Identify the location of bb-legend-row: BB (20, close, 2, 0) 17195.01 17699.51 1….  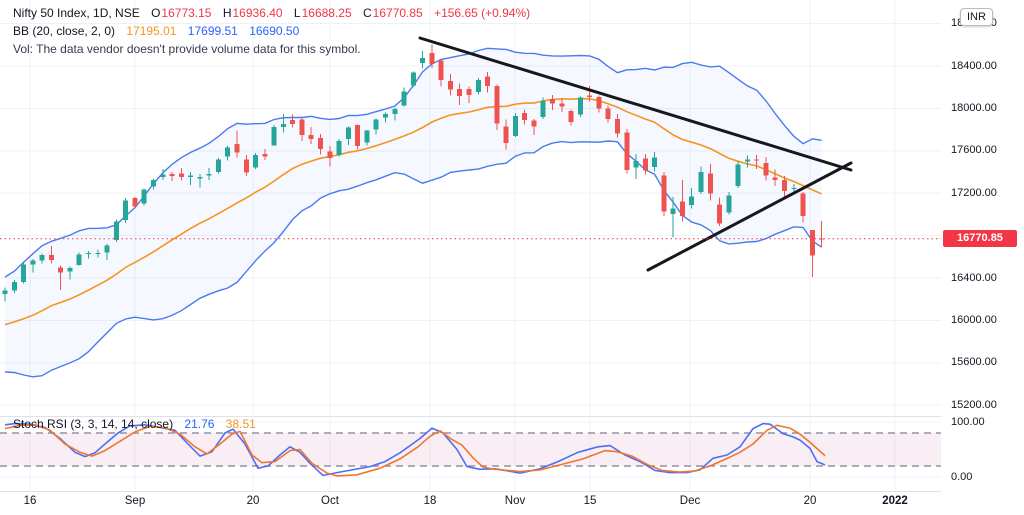
(271, 31).